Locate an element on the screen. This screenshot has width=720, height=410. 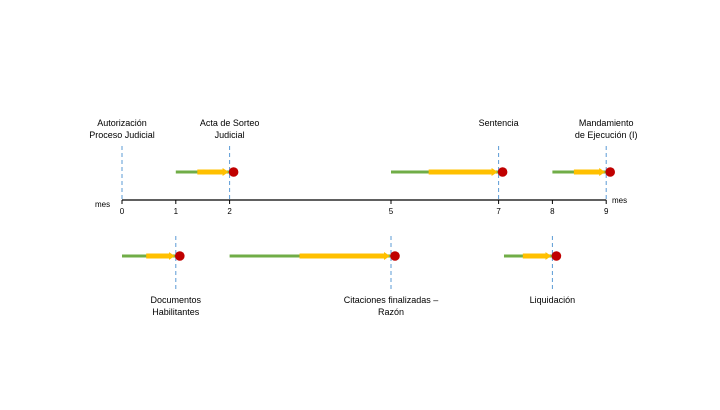
event-label-sentencia: Sentencia is located at coordinates (499, 123).